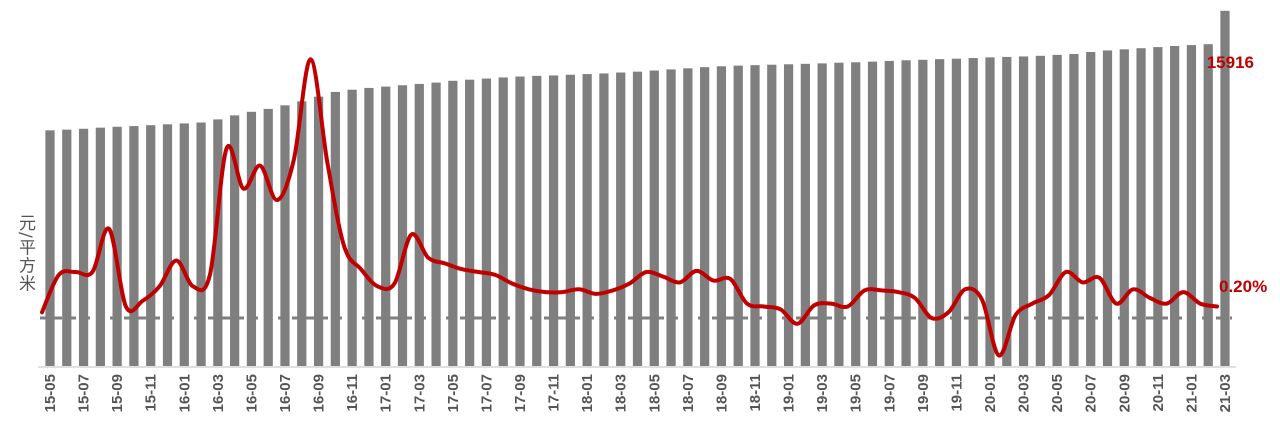  Describe the element at coordinates (386, 393) in the screenshot. I see `x-tick-17-01: 17-01` at that location.